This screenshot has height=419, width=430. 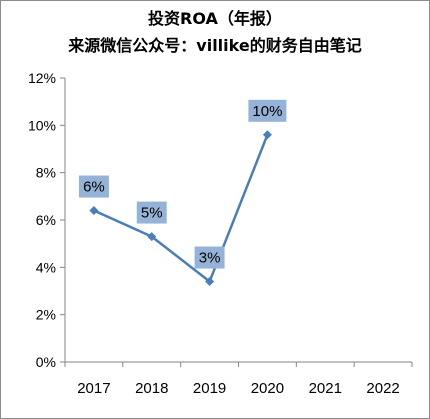 I want to click on y-tick-label: 8%, so click(x=46, y=173).